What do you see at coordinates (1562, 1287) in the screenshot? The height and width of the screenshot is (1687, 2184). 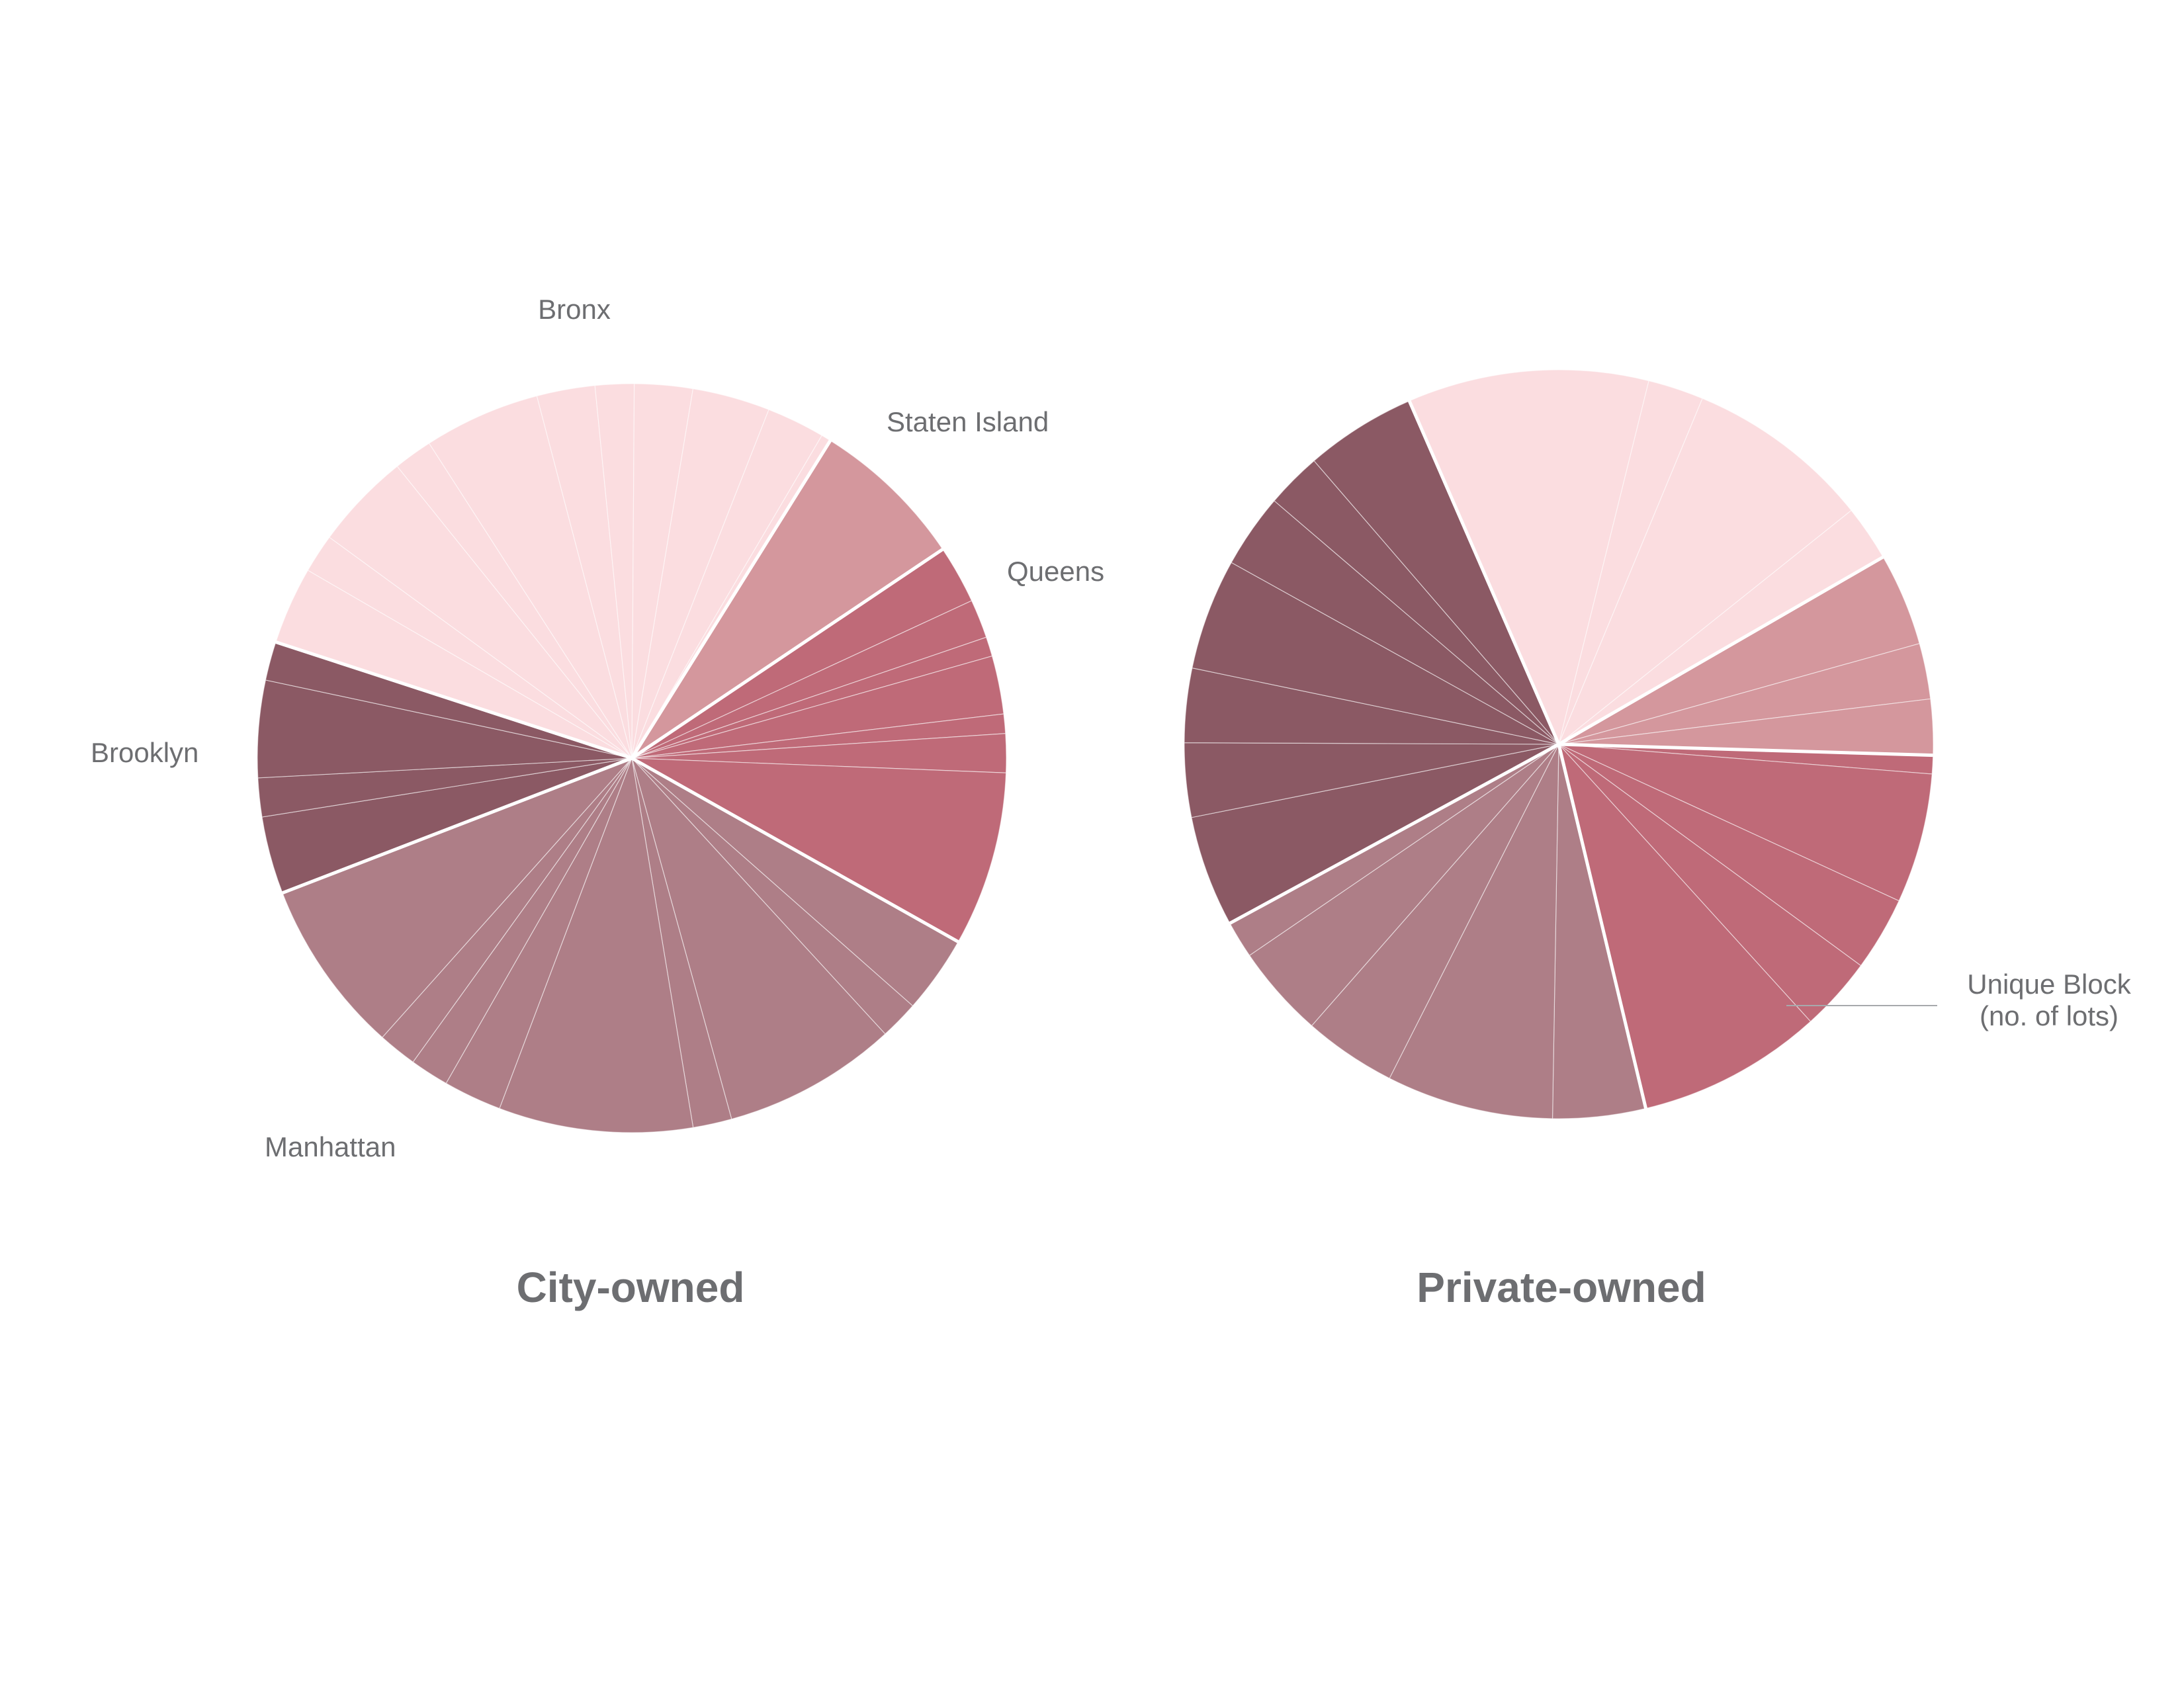 I see `private-owned-title: Private-owned` at bounding box center [1562, 1287].